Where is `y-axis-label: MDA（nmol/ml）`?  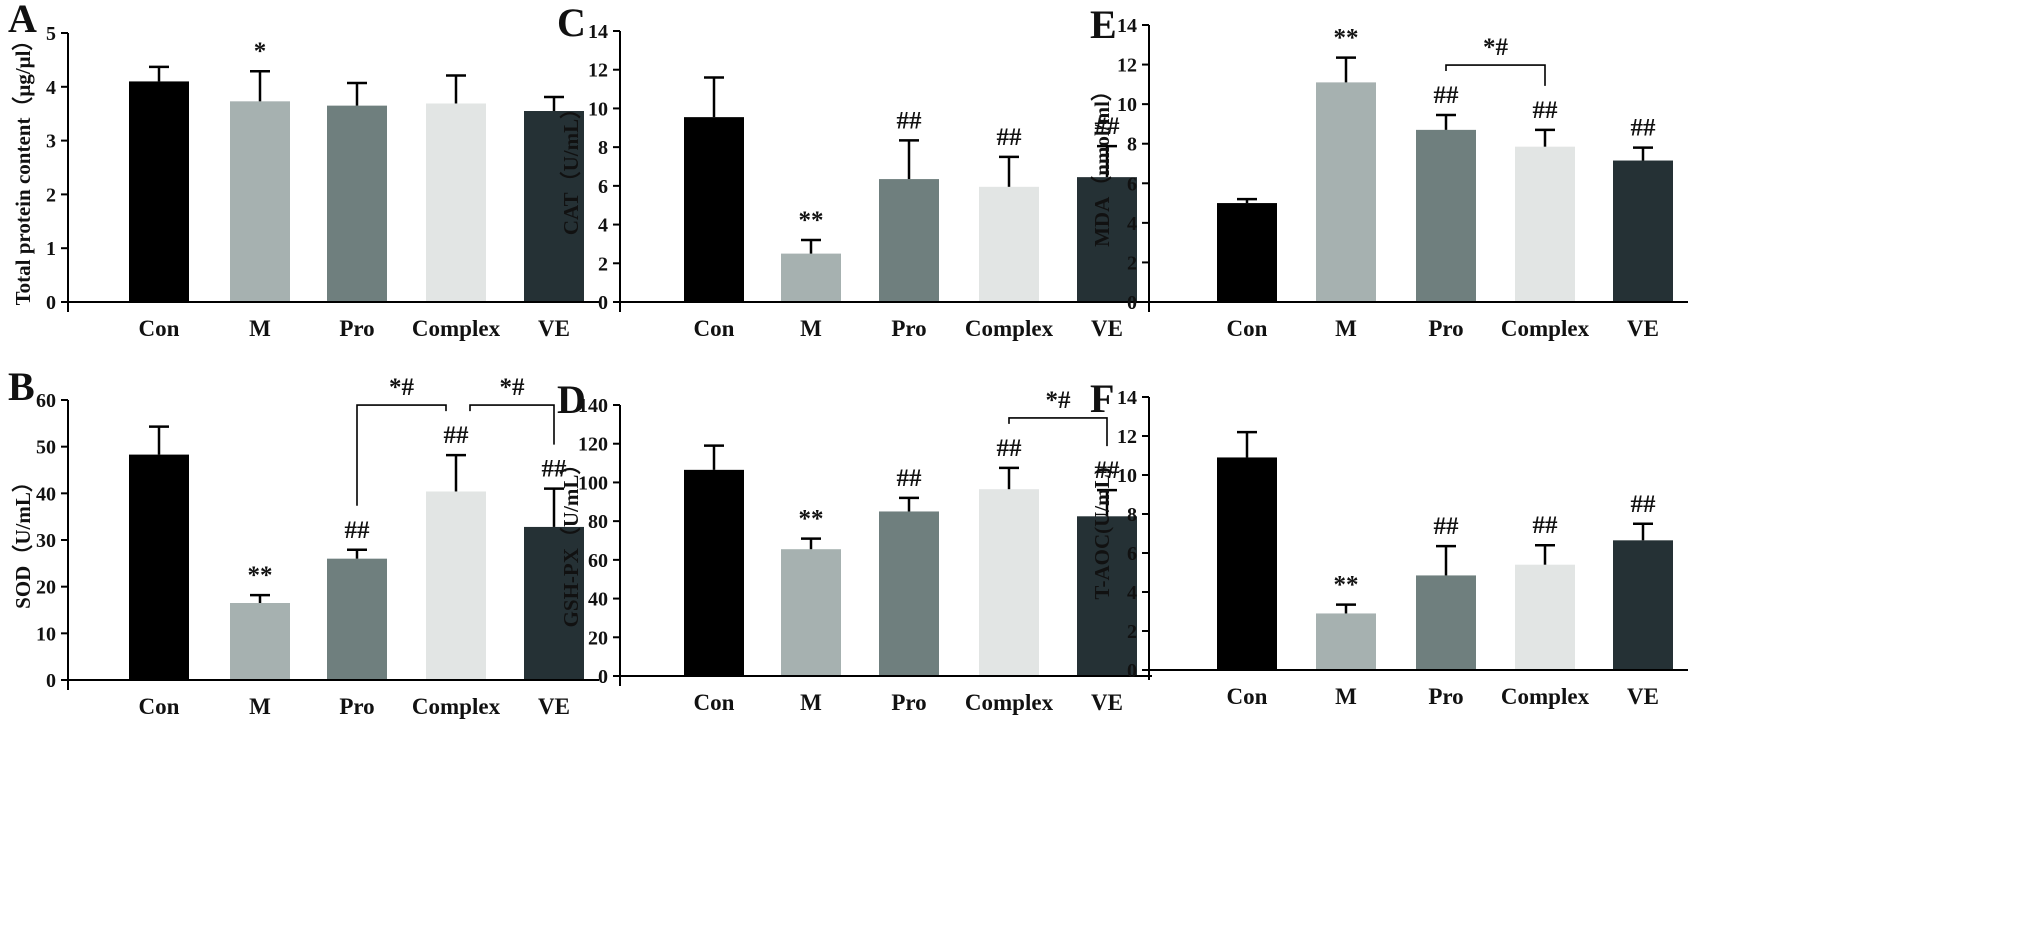 y-axis-label: MDA（nmol/ml） is located at coordinates (1102, 163).